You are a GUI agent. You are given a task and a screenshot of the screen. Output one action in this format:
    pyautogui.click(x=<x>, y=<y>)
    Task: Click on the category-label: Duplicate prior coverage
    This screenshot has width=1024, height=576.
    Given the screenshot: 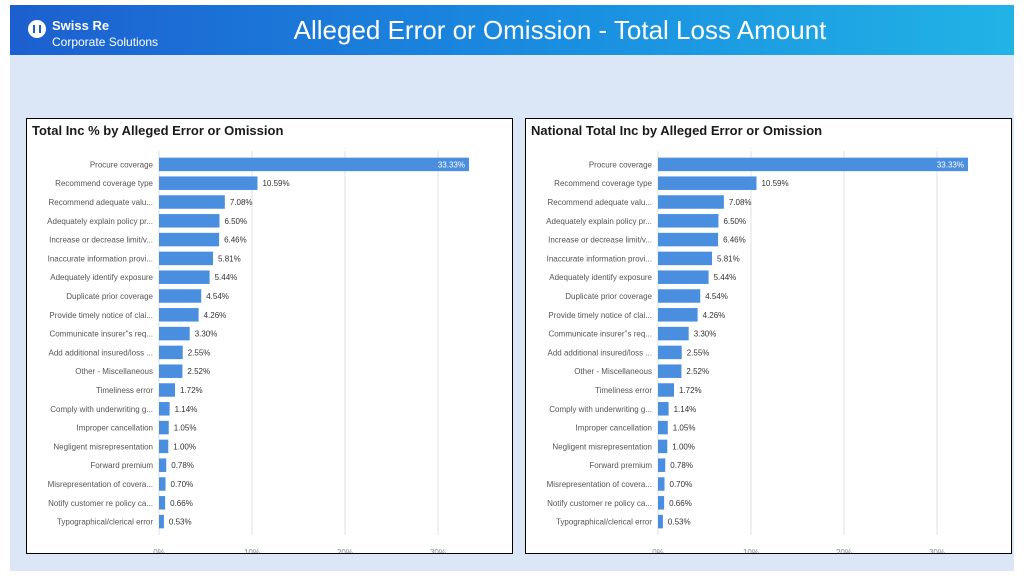 What is the action you would take?
    pyautogui.click(x=109, y=296)
    